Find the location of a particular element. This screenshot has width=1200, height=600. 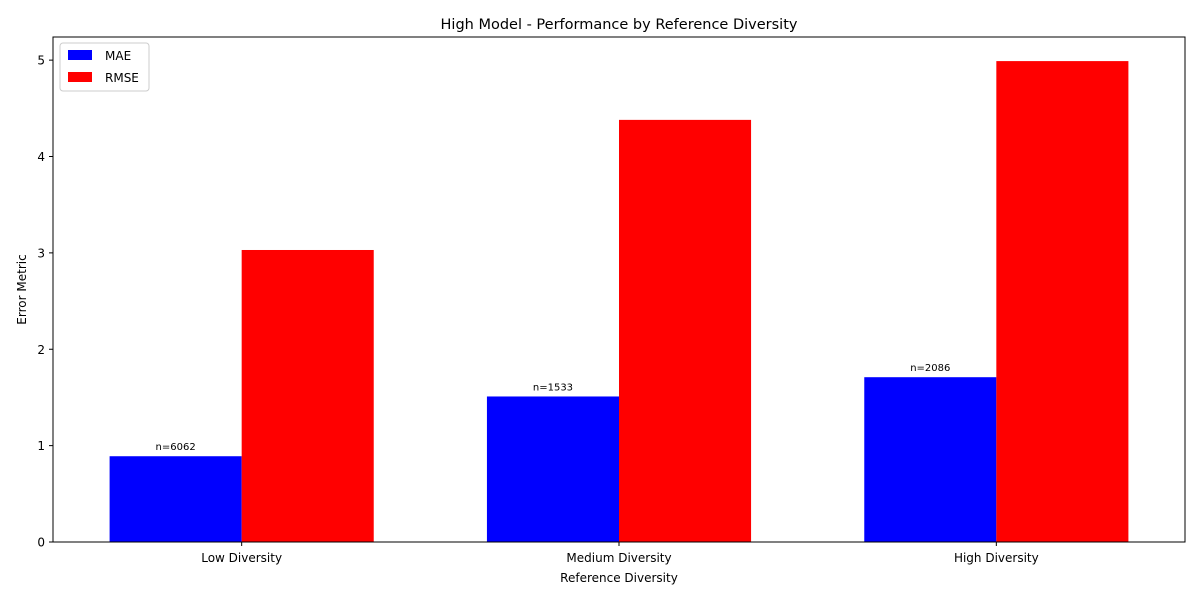

y-tick-label: 5 is located at coordinates (41, 61).